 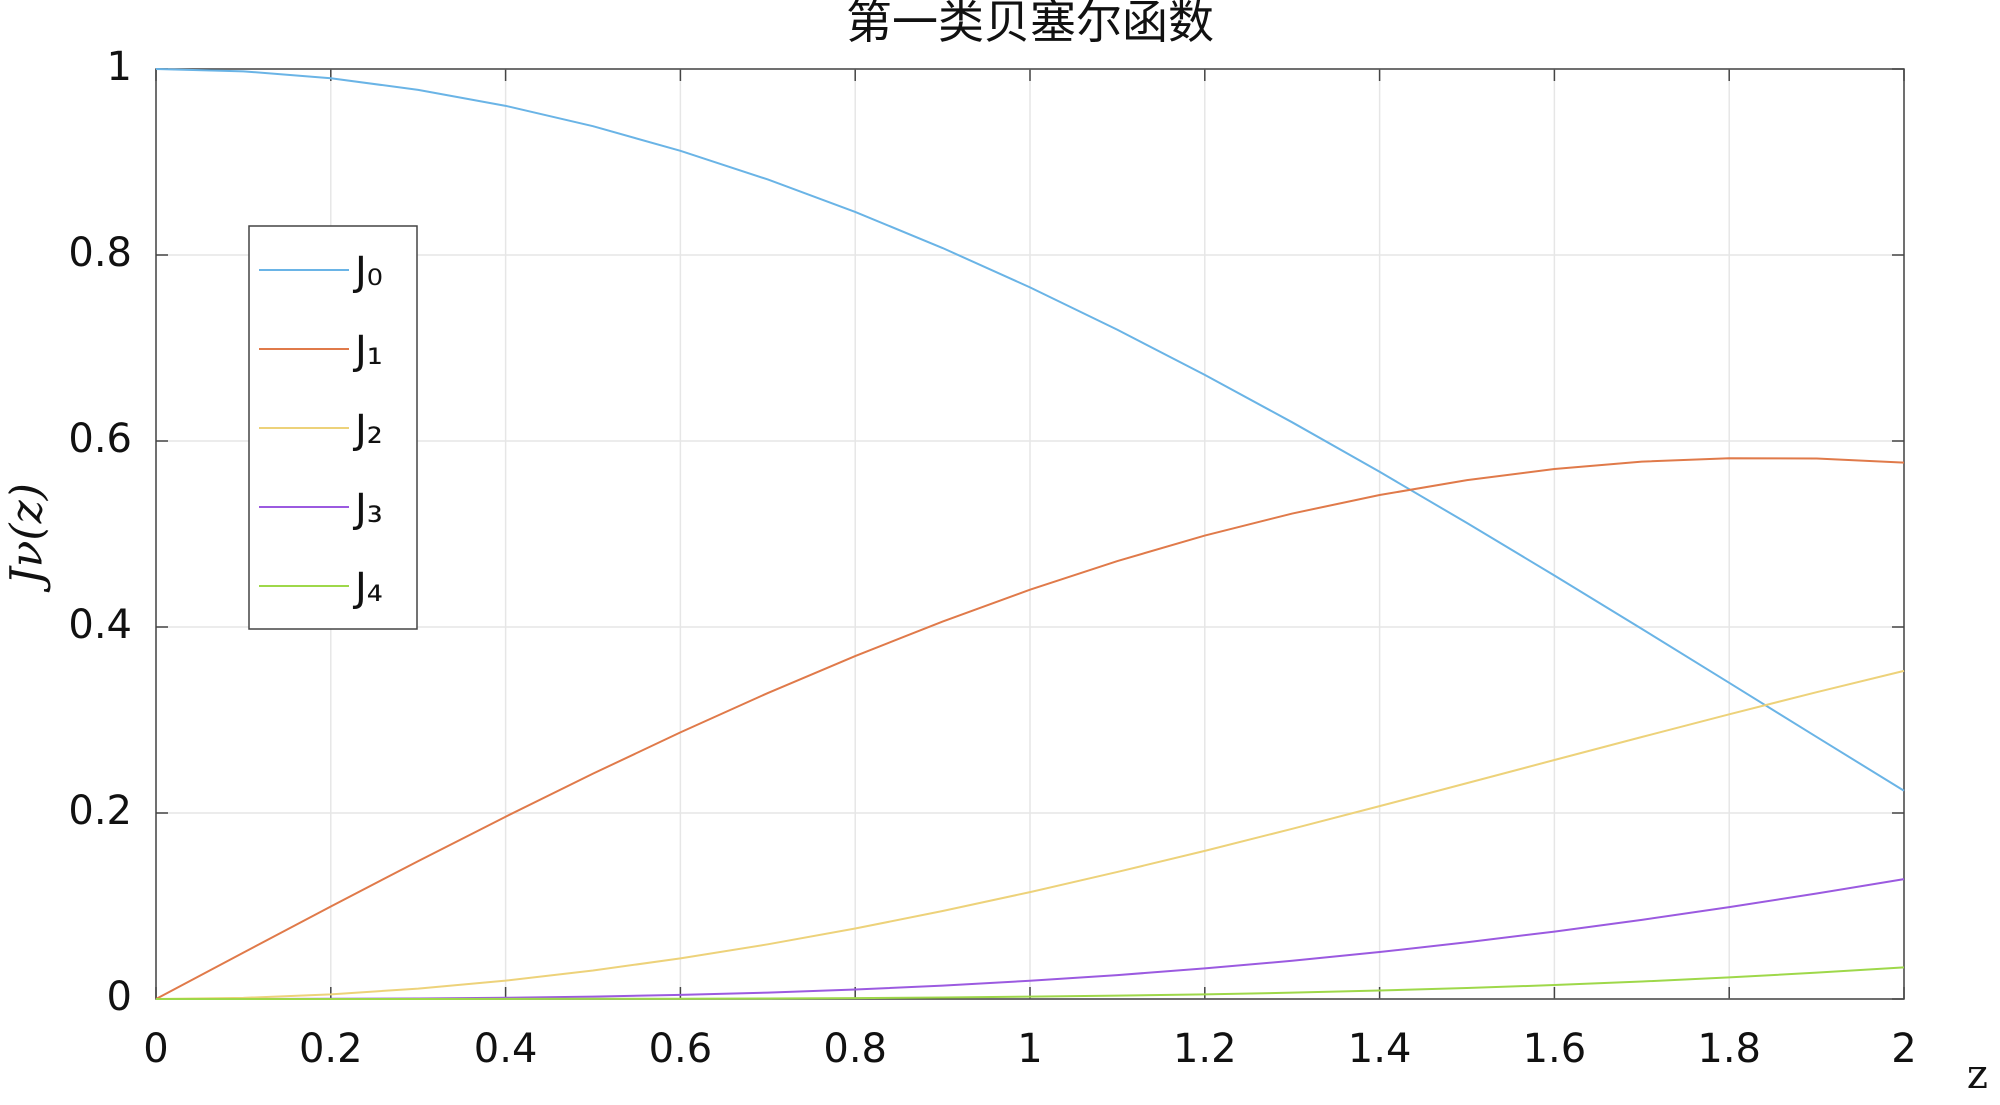 I want to click on x-tick-label: 0.4, so click(x=506, y=1049).